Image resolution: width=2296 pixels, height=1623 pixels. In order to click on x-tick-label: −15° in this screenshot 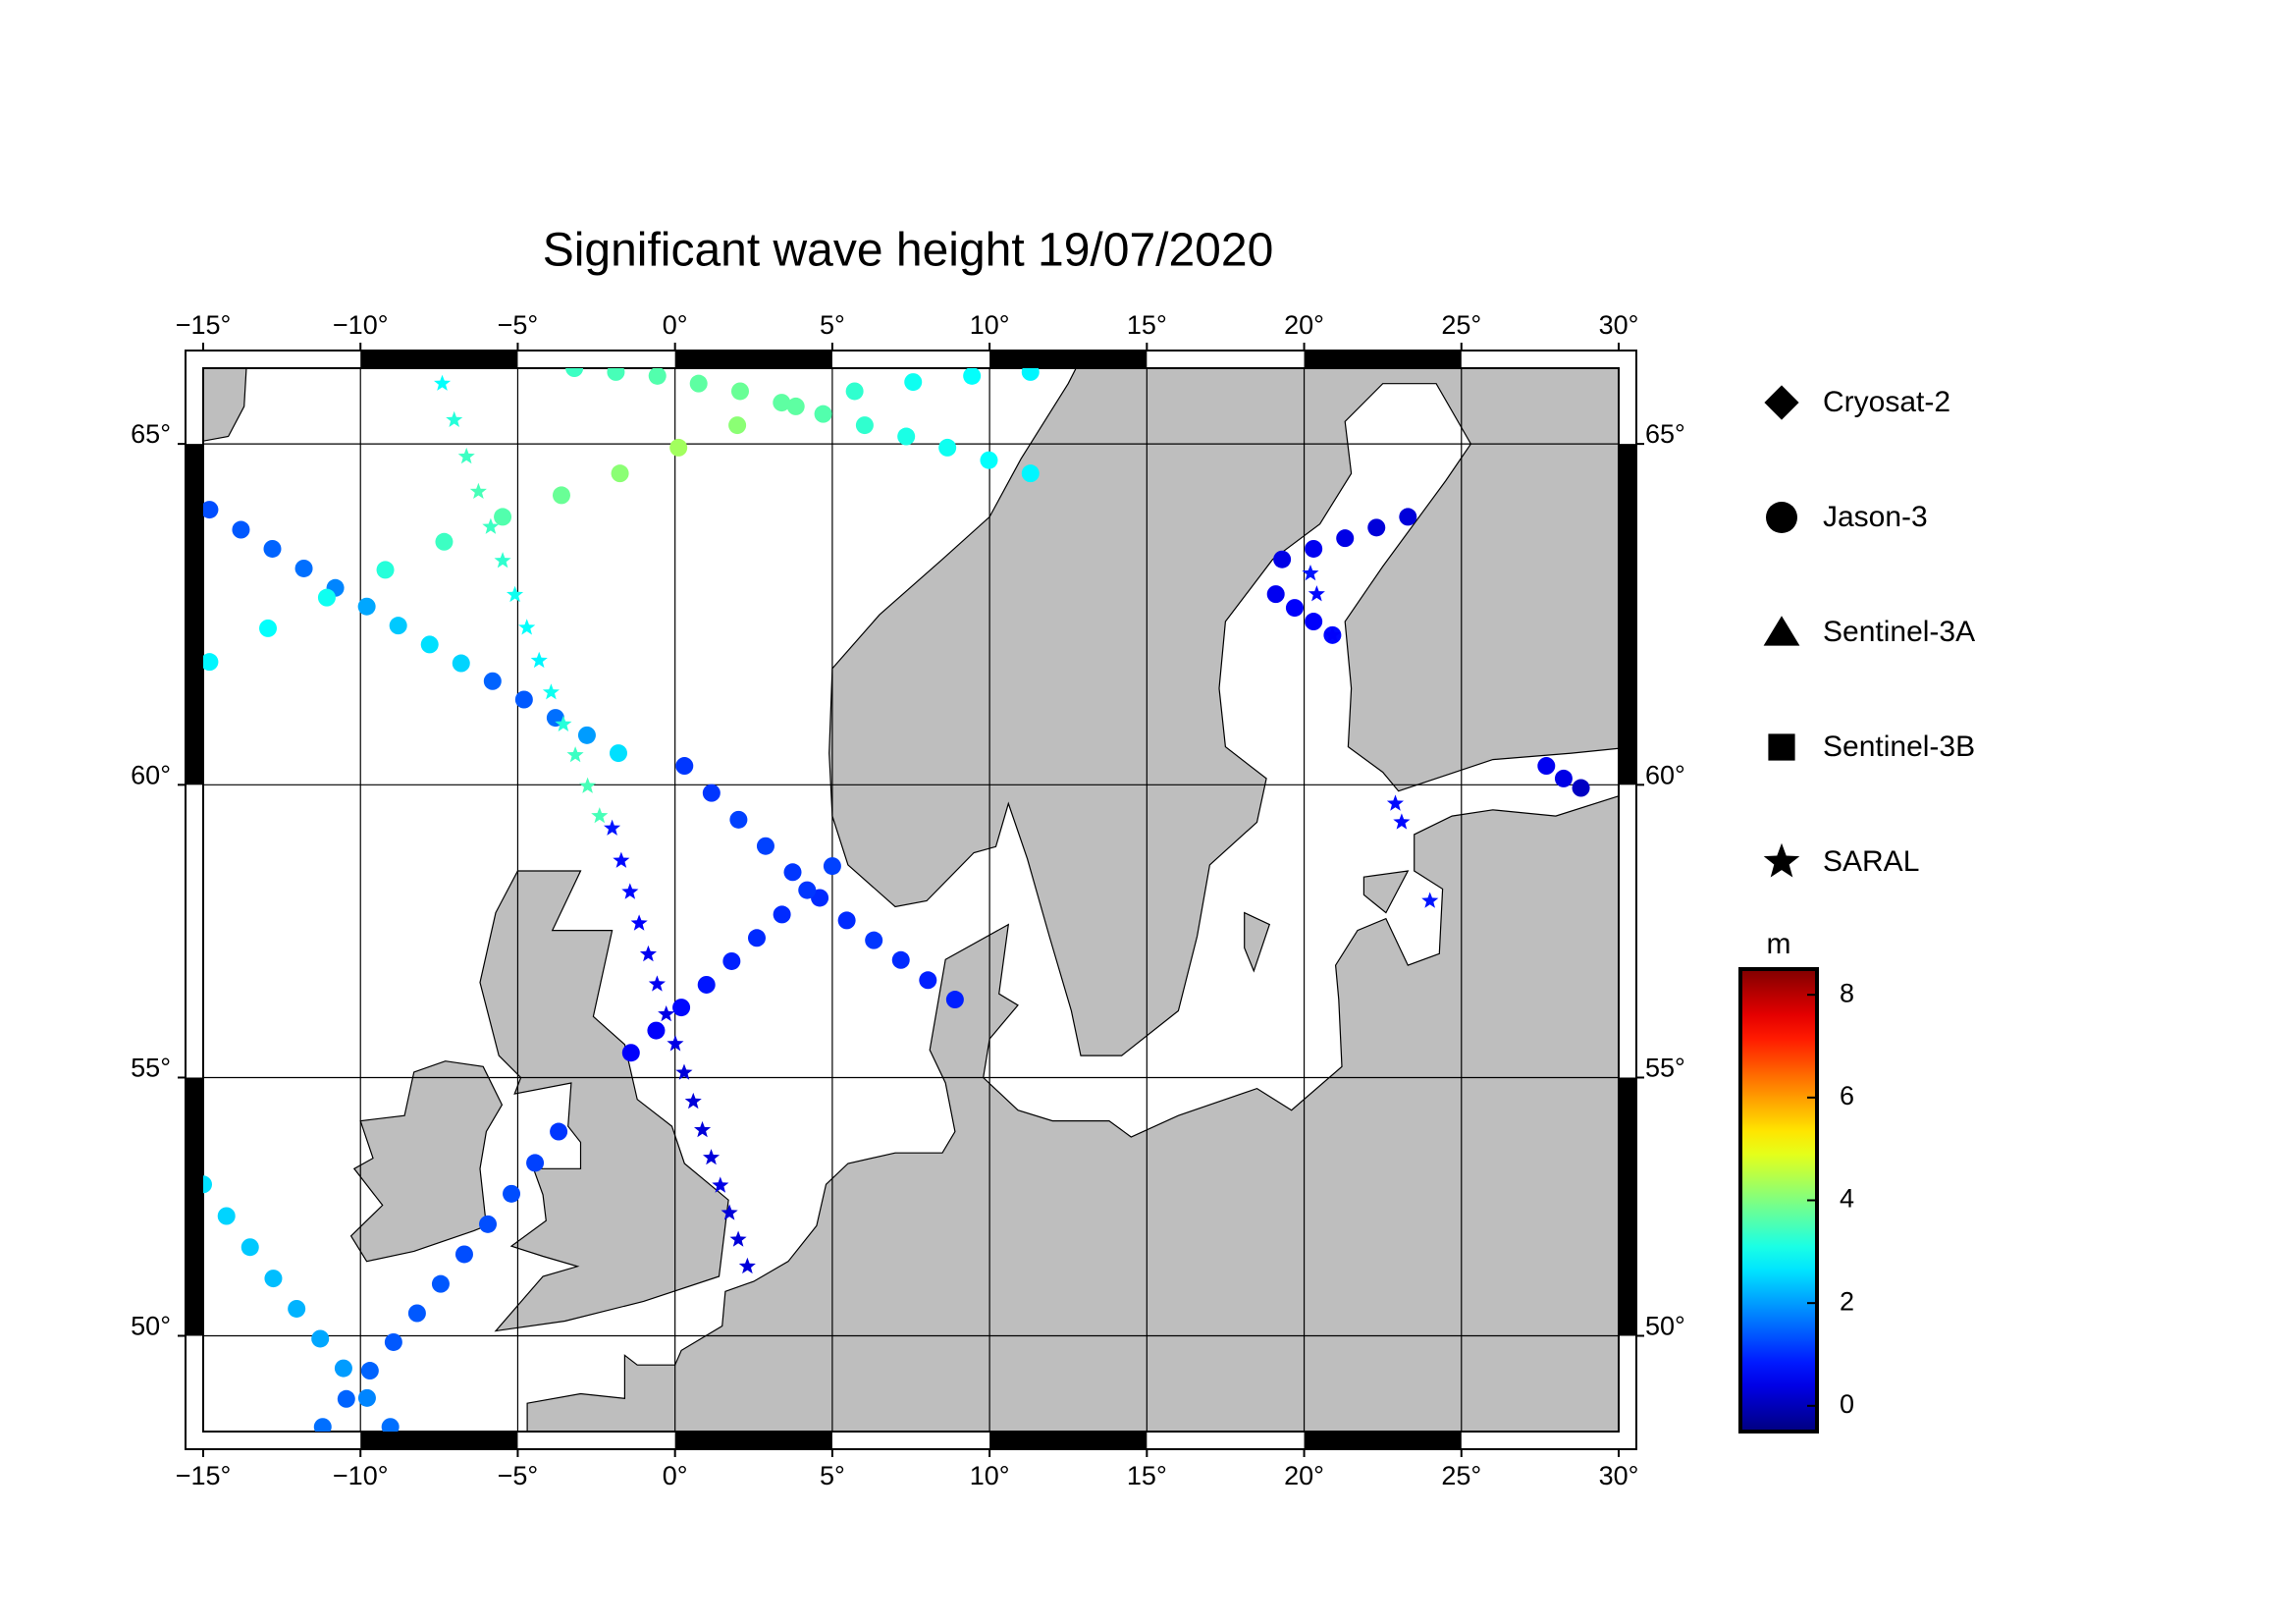, I will do `click(204, 325)`.